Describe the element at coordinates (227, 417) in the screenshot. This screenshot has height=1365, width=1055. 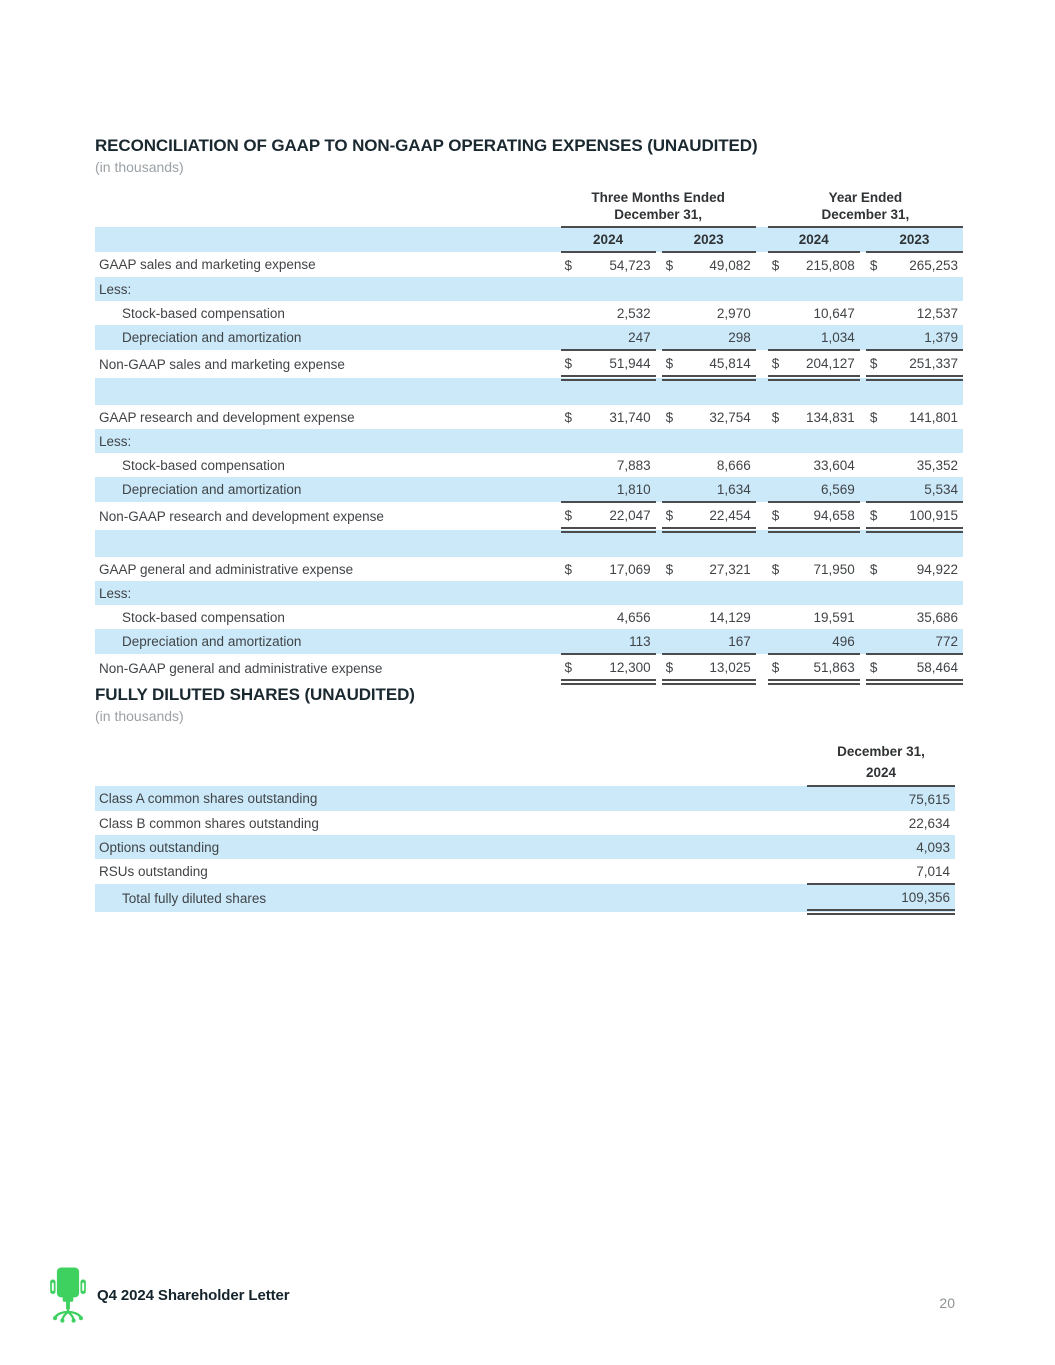
I see `row-label: GAAP research and development expense` at that location.